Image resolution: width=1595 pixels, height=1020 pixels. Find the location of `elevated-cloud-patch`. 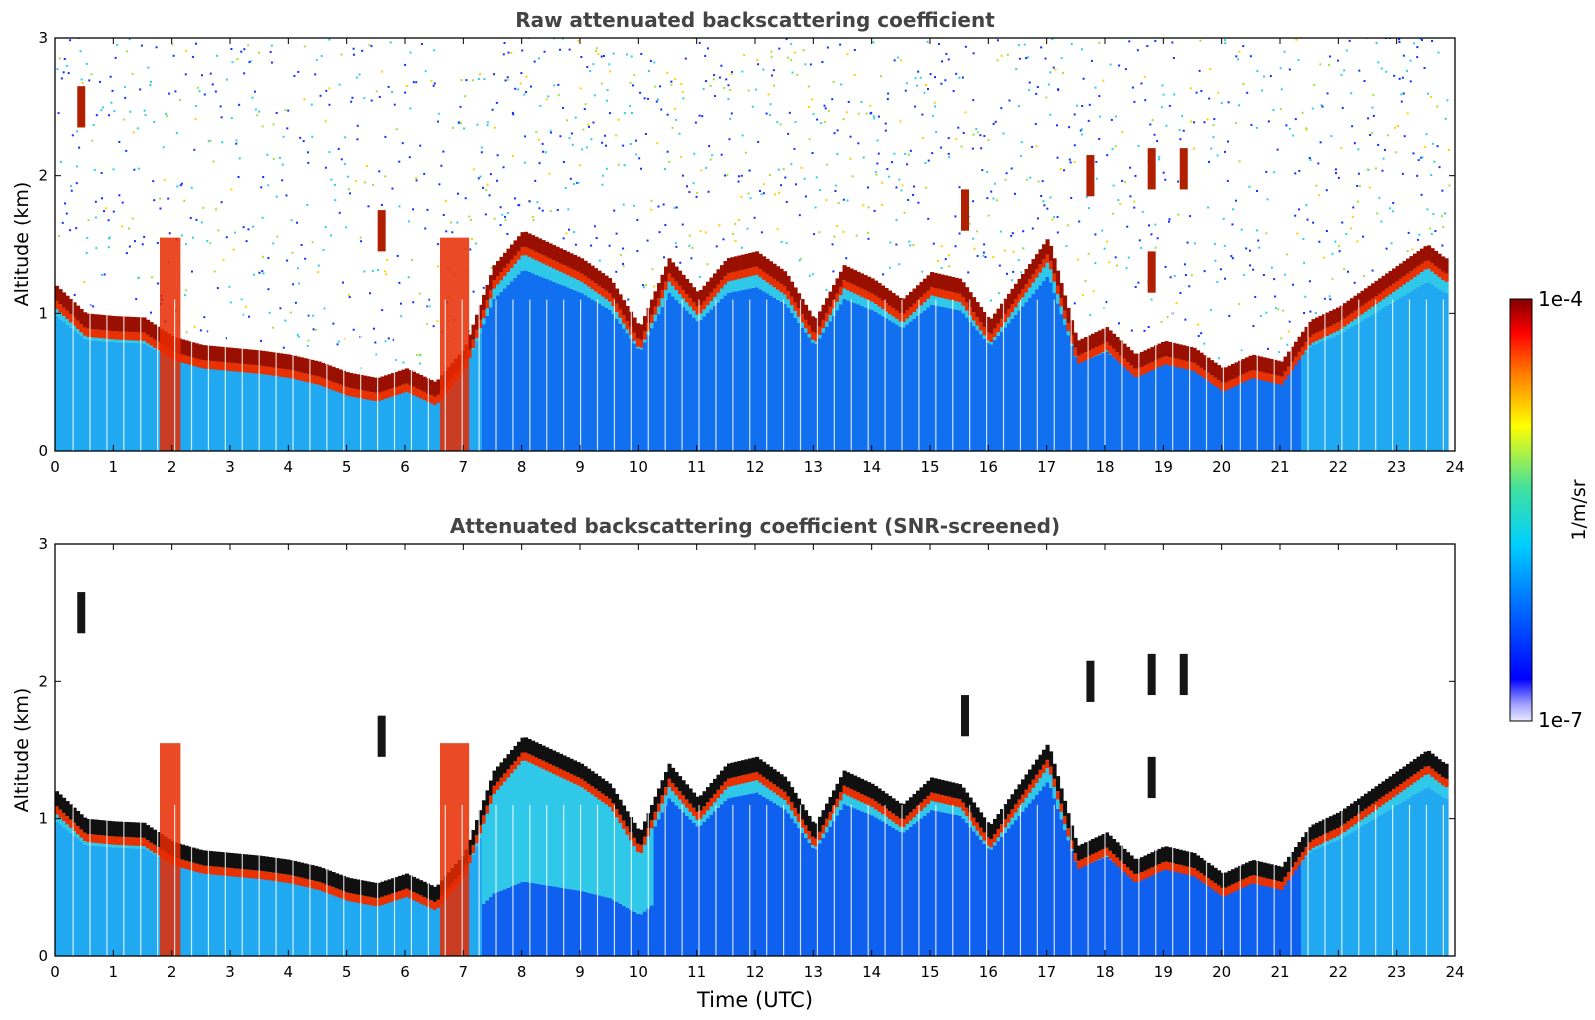

elevated-cloud-patch is located at coordinates (81, 107).